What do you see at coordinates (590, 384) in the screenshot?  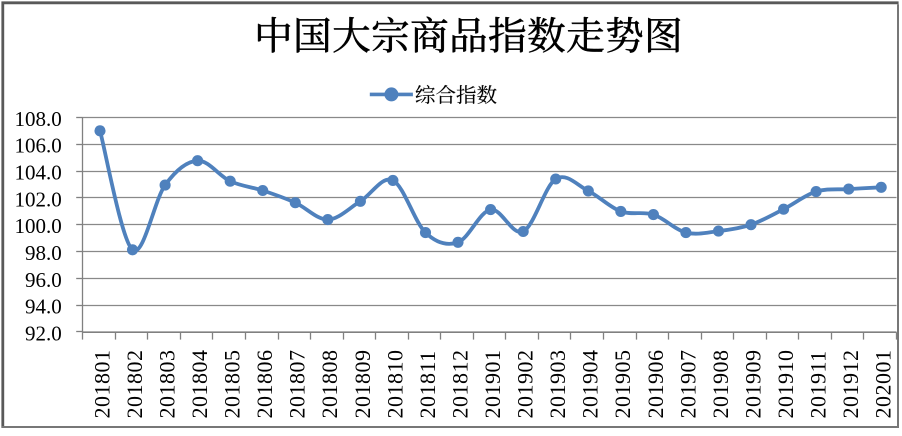 I see `svg-text: 201904` at bounding box center [590, 384].